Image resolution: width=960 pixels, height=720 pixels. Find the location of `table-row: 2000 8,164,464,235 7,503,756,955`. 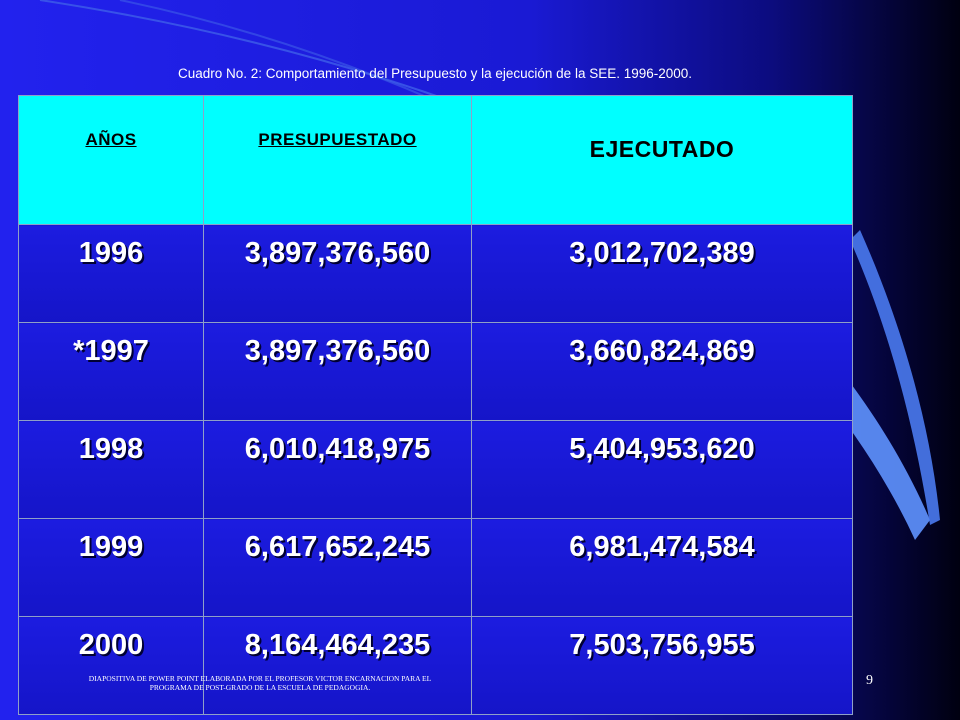

table-row: 2000 8,164,464,235 7,503,756,955 is located at coordinates (435, 665).